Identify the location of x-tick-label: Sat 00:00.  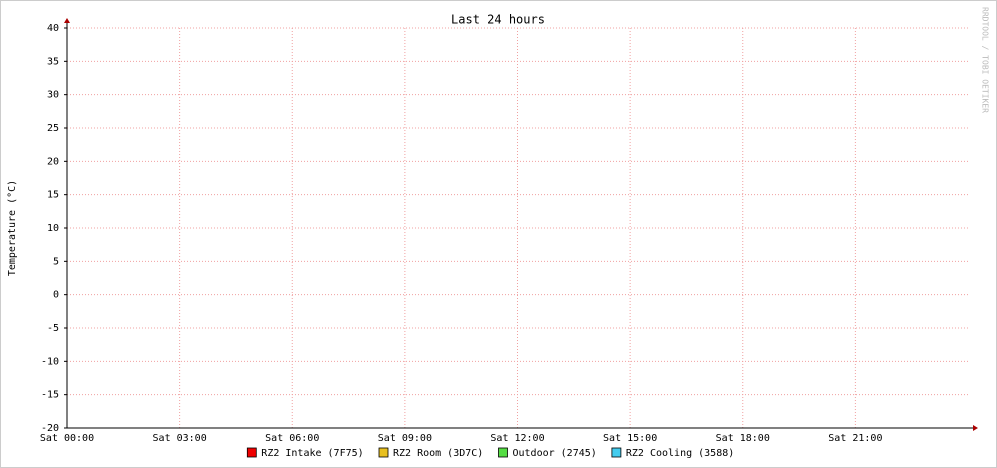
(67, 438).